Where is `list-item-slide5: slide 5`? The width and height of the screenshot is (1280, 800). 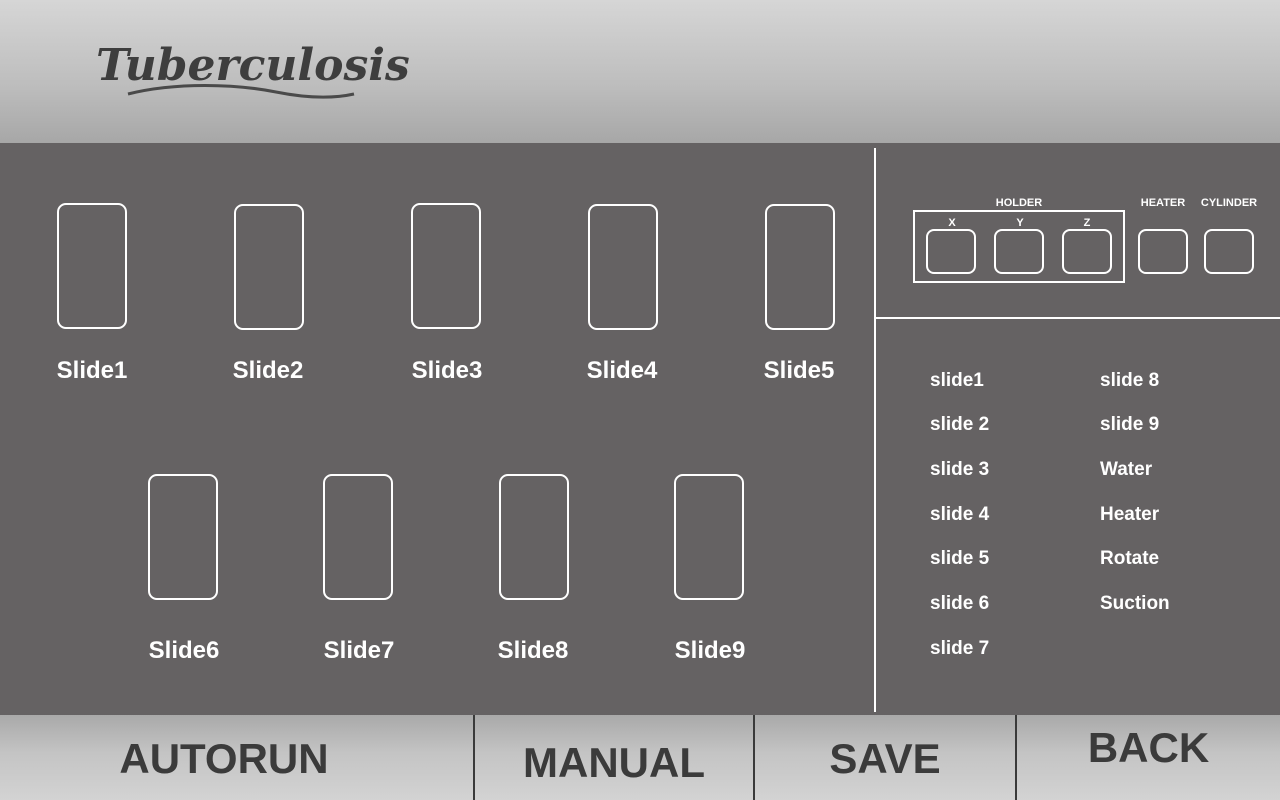
list-item-slide5: slide 5 is located at coordinates (960, 558).